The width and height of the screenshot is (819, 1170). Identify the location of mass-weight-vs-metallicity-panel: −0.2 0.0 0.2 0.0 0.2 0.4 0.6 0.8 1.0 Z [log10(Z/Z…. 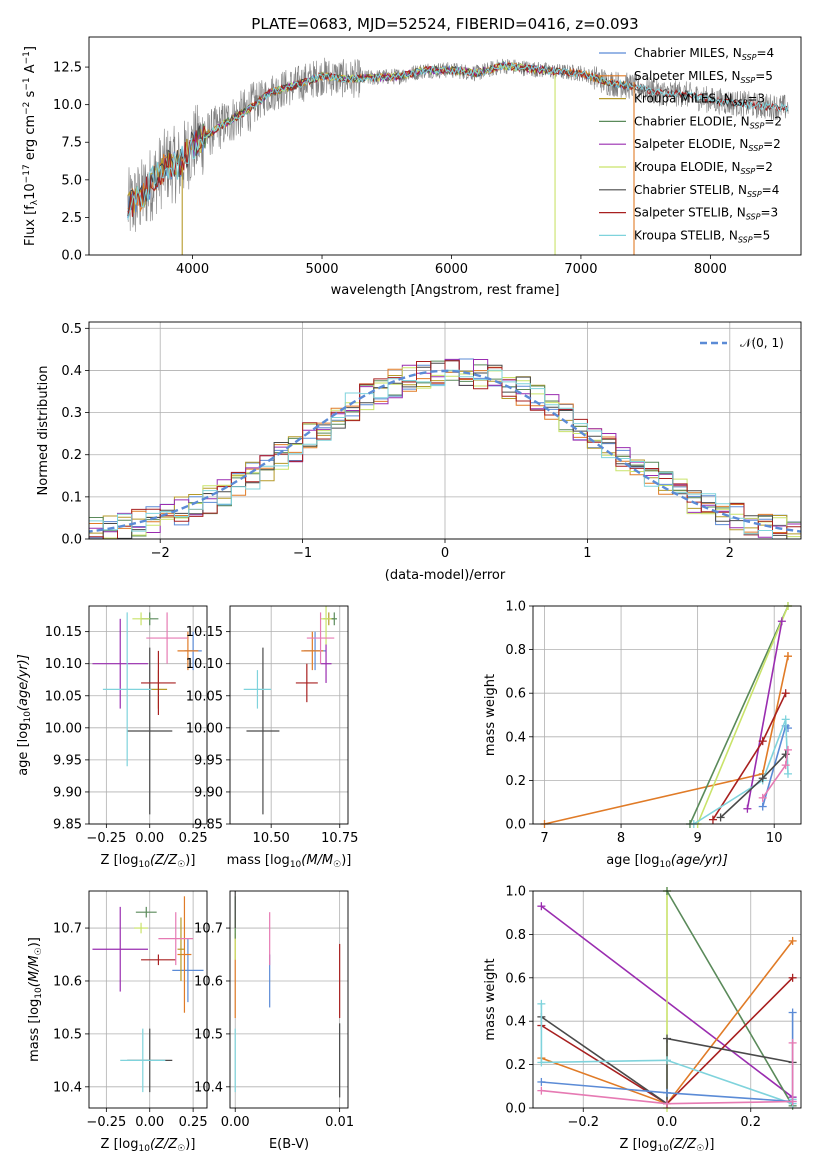
(642, 1019).